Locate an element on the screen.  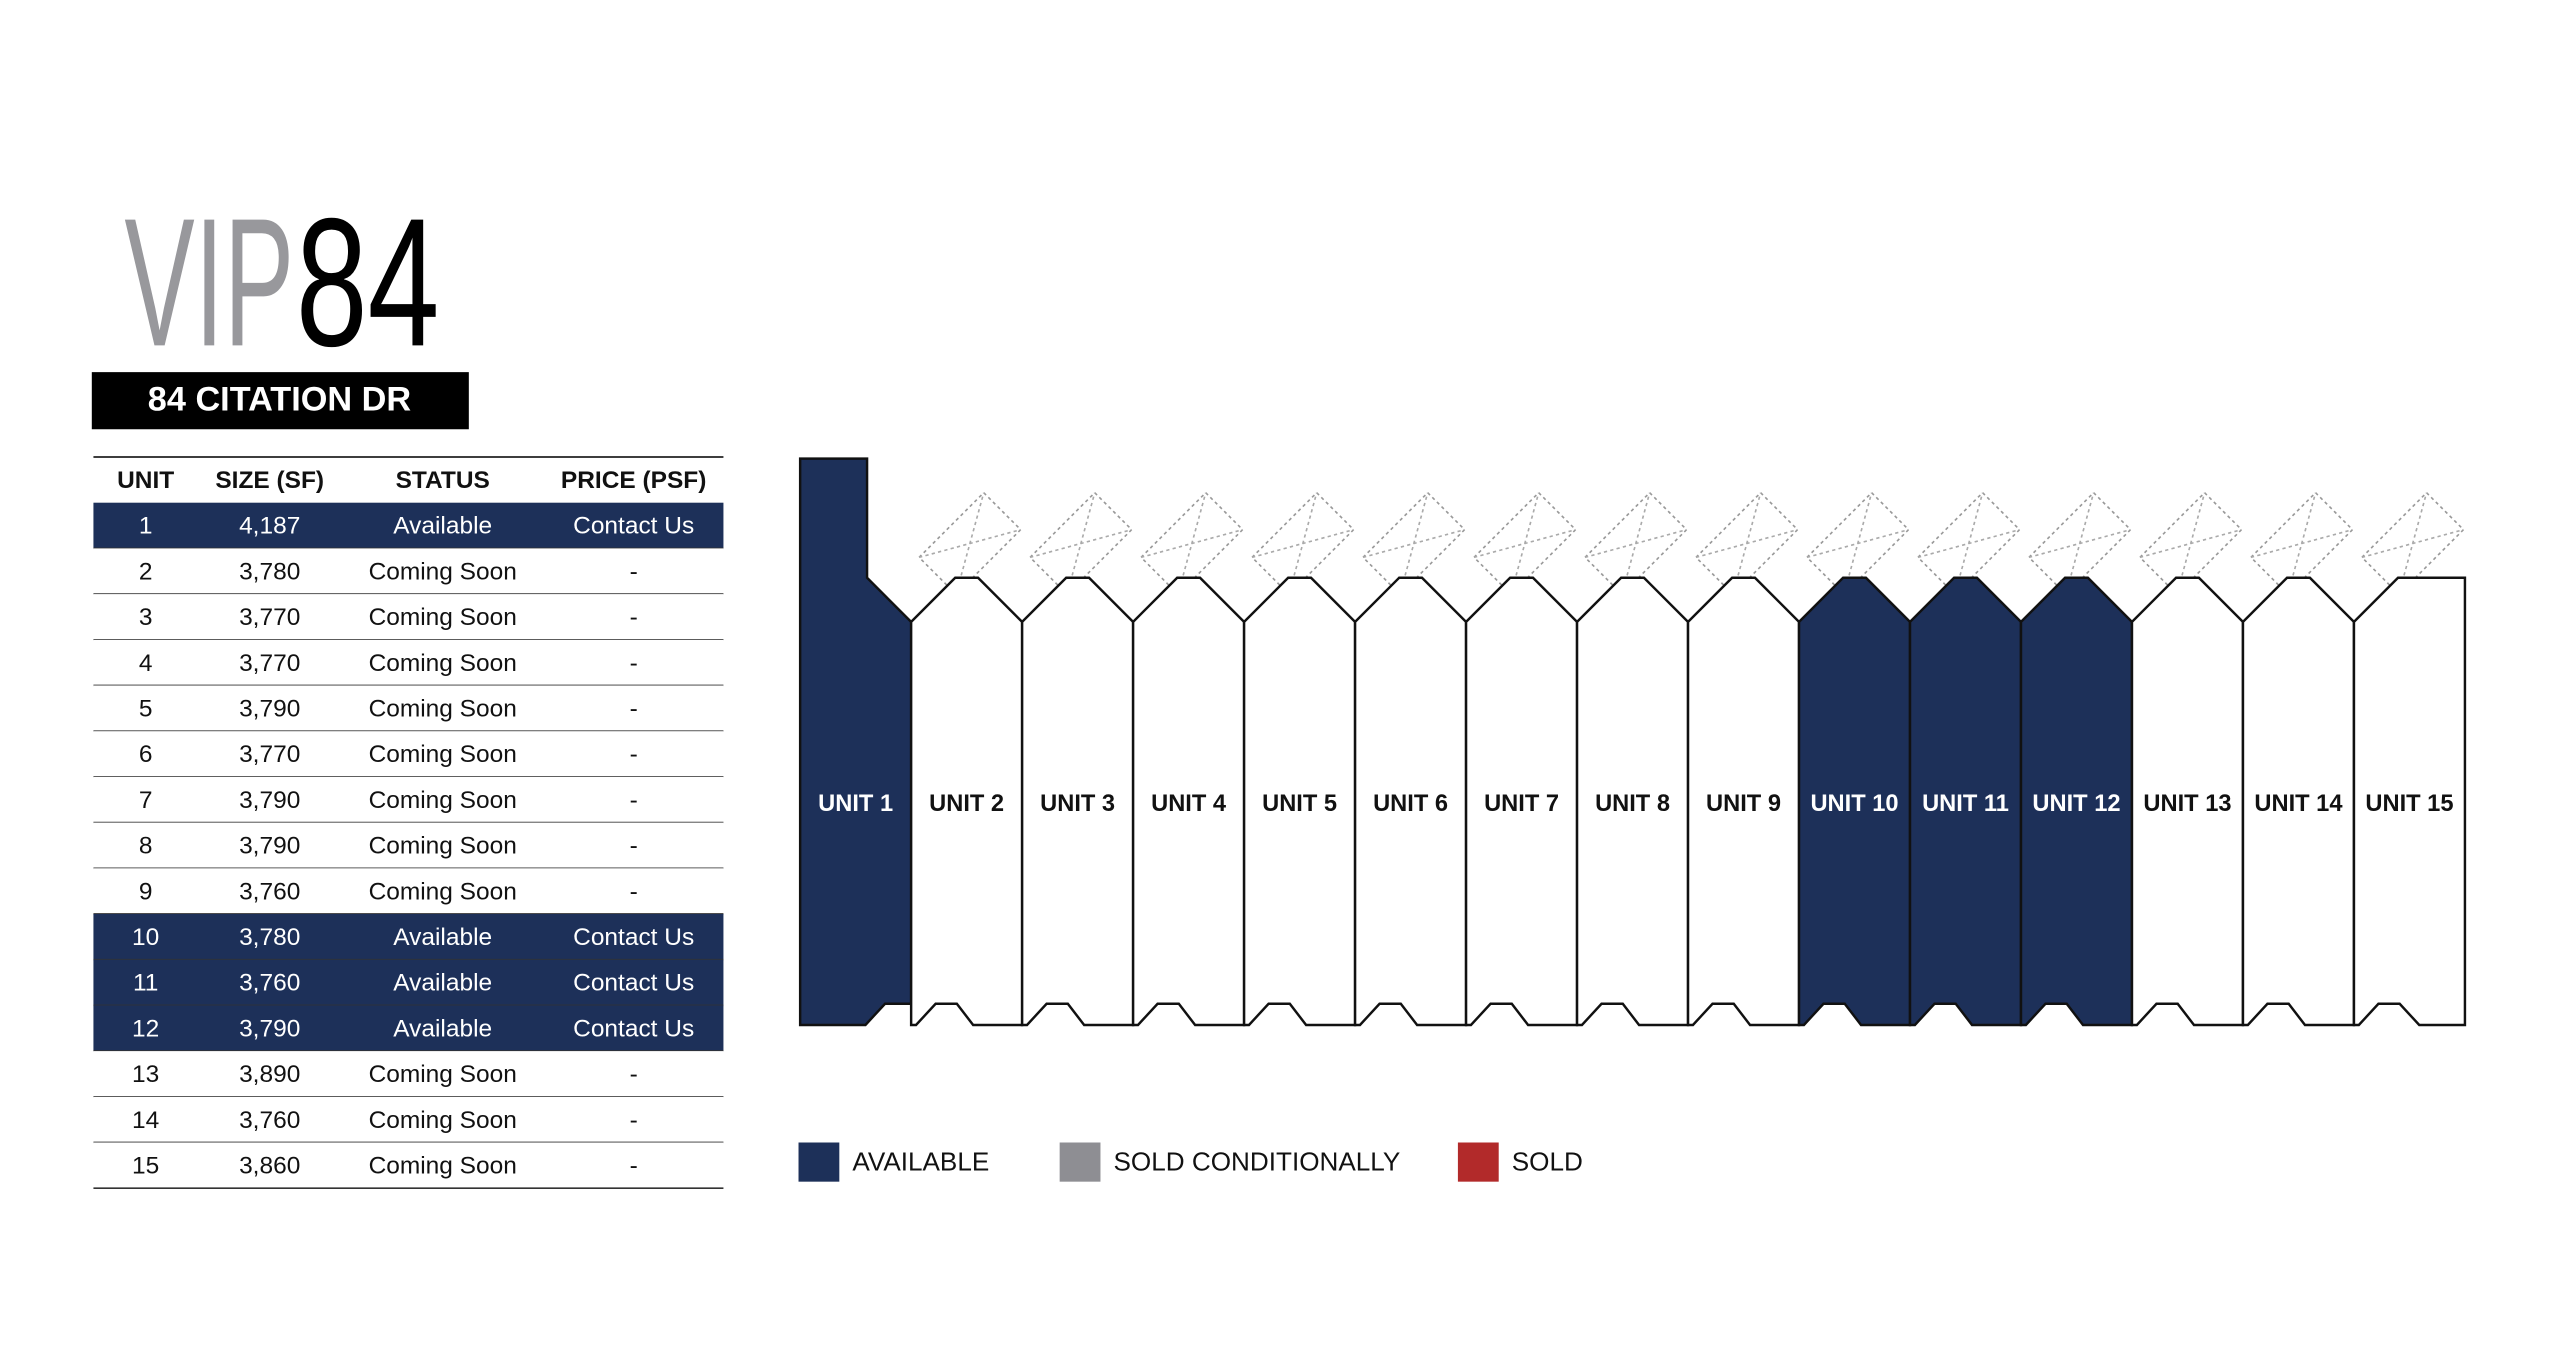
unit-label: UNIT 14 is located at coordinates (2298, 804).